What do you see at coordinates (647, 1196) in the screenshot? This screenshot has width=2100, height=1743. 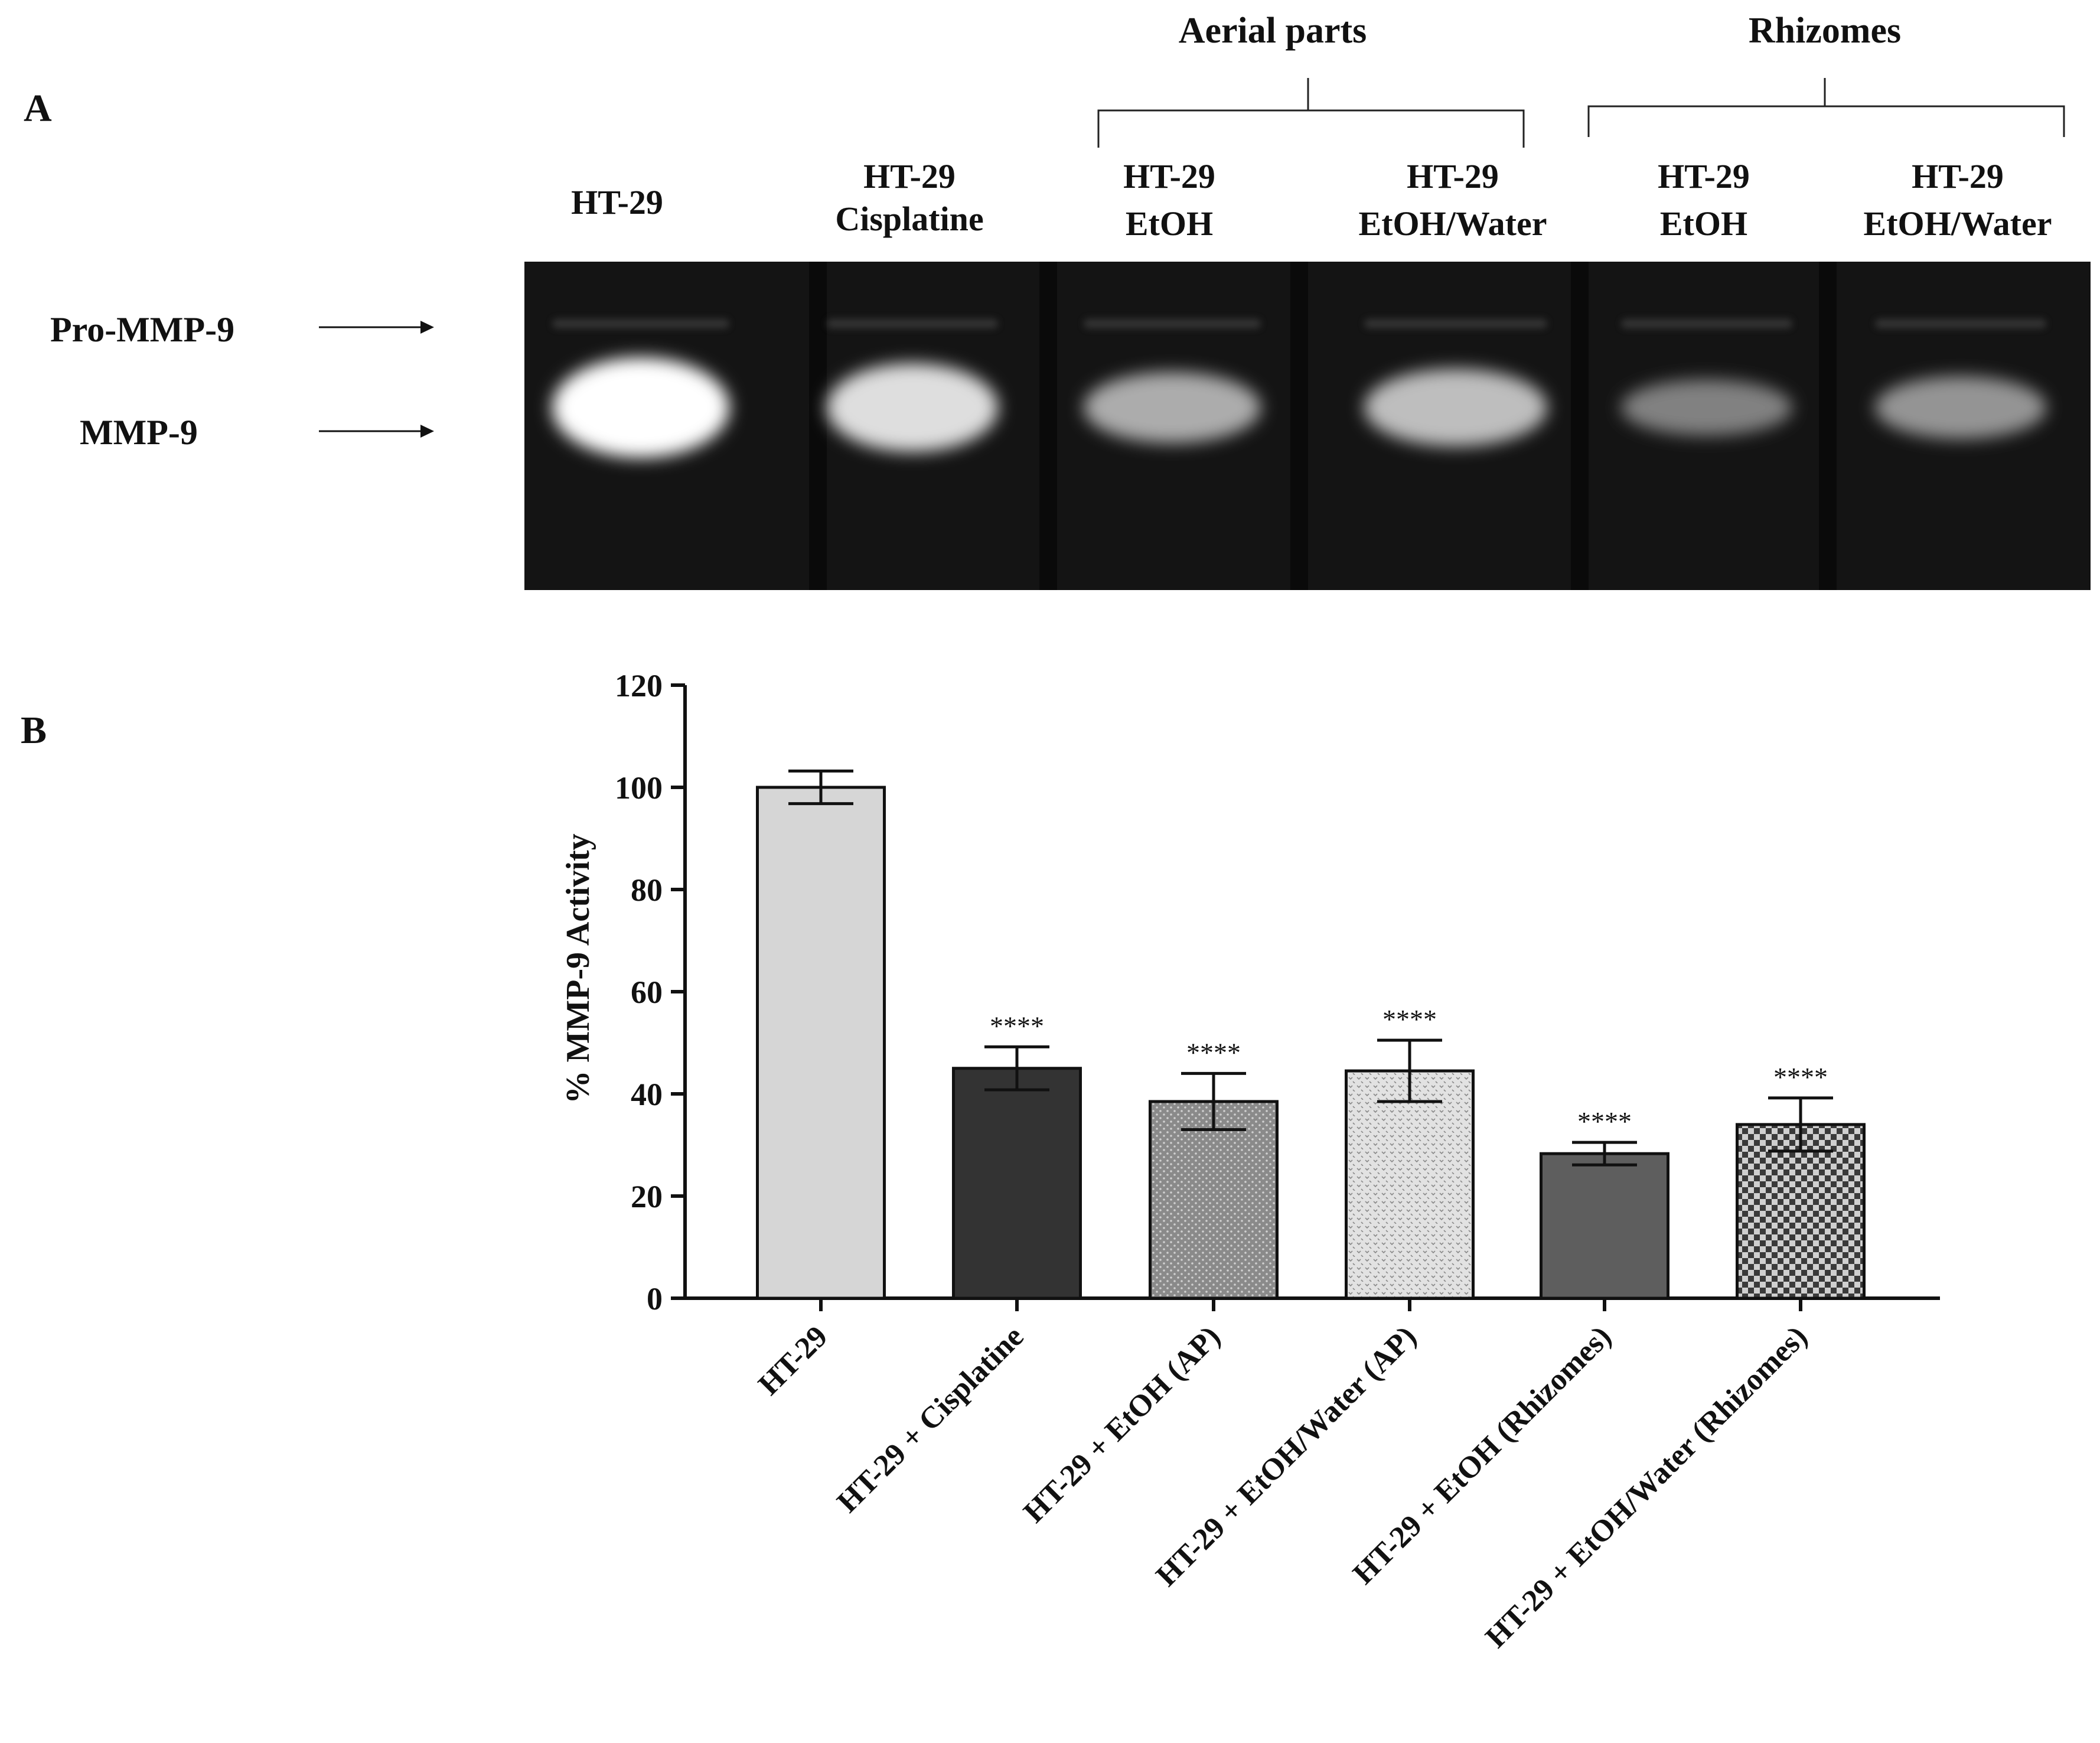 I see `y-tick-label: 20` at bounding box center [647, 1196].